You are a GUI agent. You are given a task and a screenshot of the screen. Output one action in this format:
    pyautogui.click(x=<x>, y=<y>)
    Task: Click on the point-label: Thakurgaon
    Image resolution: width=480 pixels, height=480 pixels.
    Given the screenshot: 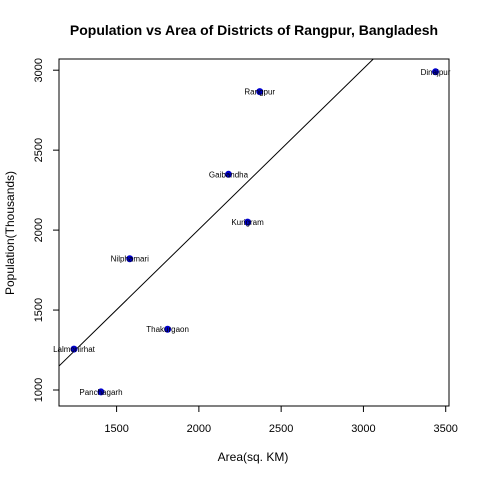 What is the action you would take?
    pyautogui.click(x=167, y=329)
    